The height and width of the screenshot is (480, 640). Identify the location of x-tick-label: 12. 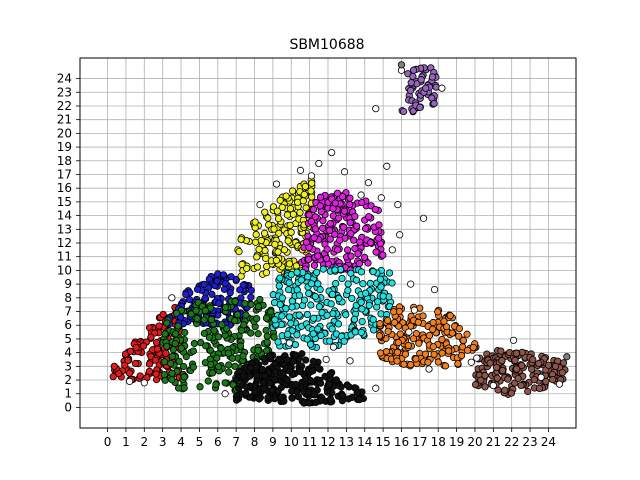
(327, 442).